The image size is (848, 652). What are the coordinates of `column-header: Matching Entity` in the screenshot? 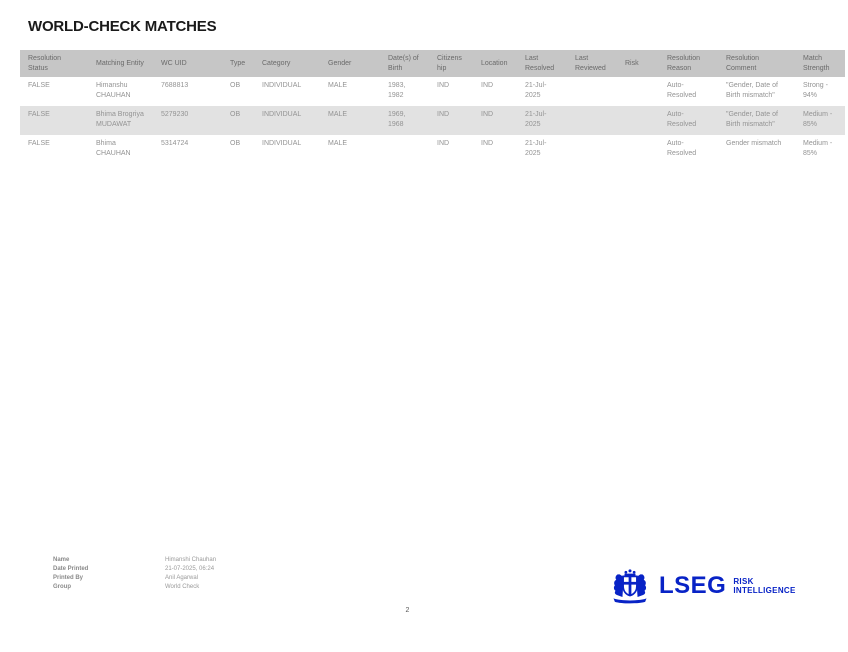 It's located at (120, 63).